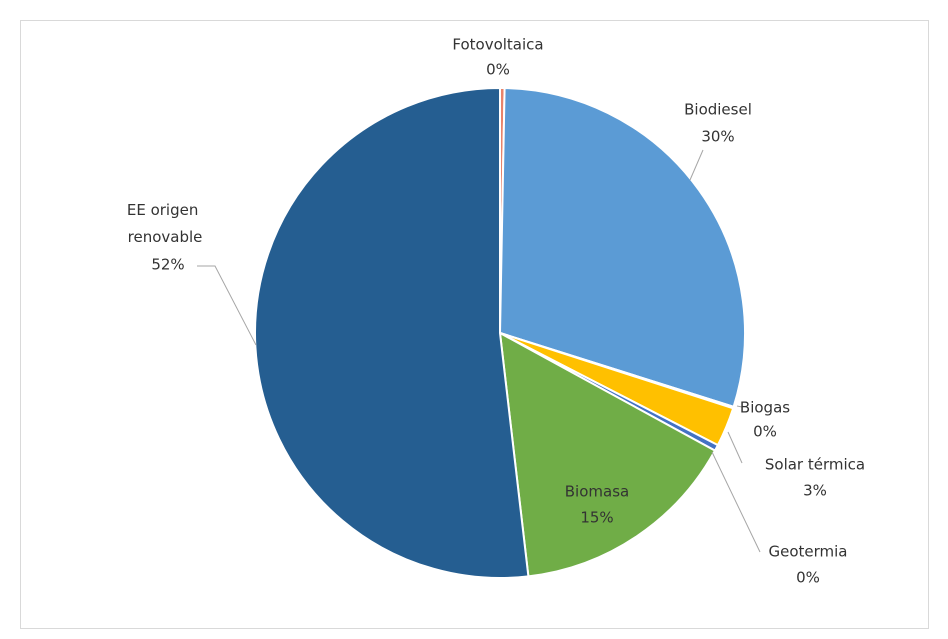  What do you see at coordinates (497, 45) in the screenshot?
I see `slice-label: Fotovoltaica` at bounding box center [497, 45].